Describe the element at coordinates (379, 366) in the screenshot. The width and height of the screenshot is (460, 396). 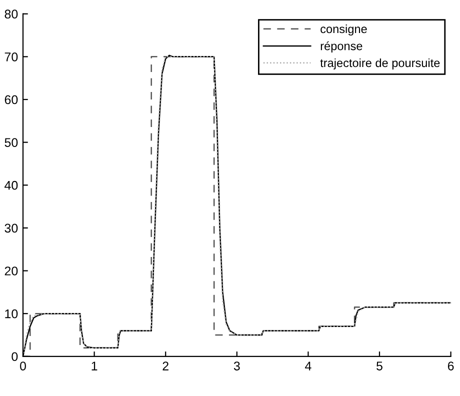
I see `x-tick-label: 5` at that location.